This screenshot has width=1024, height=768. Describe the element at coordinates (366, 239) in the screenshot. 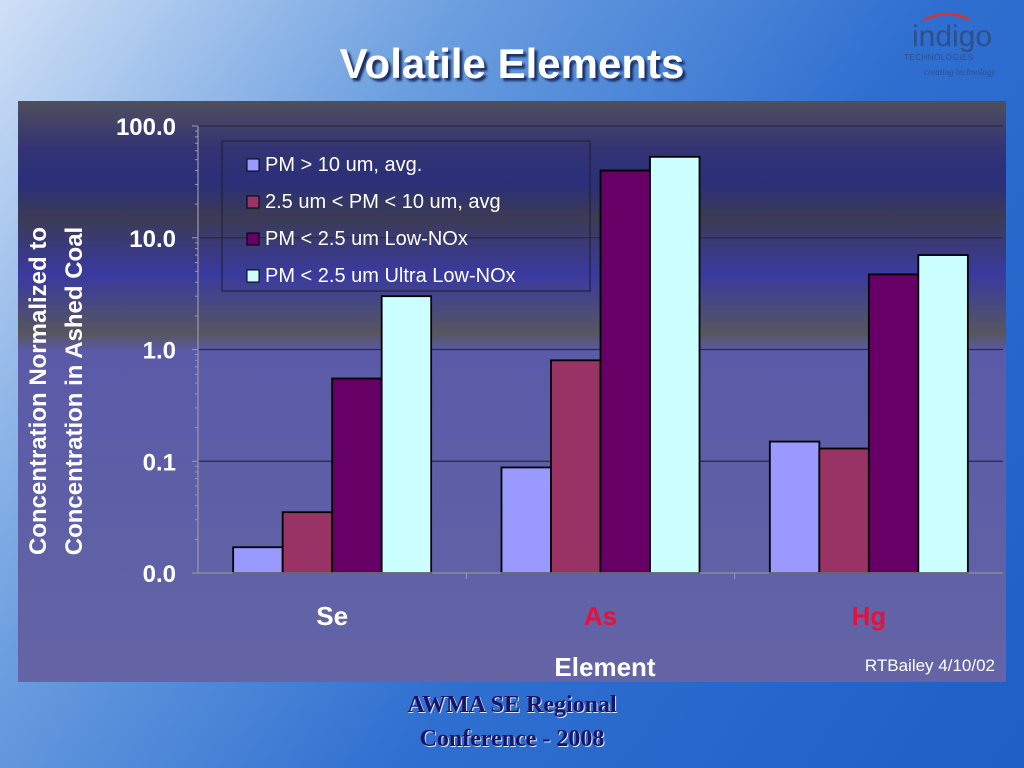

I see `legend-entry: PM < 2.5 um Low-NOx` at that location.